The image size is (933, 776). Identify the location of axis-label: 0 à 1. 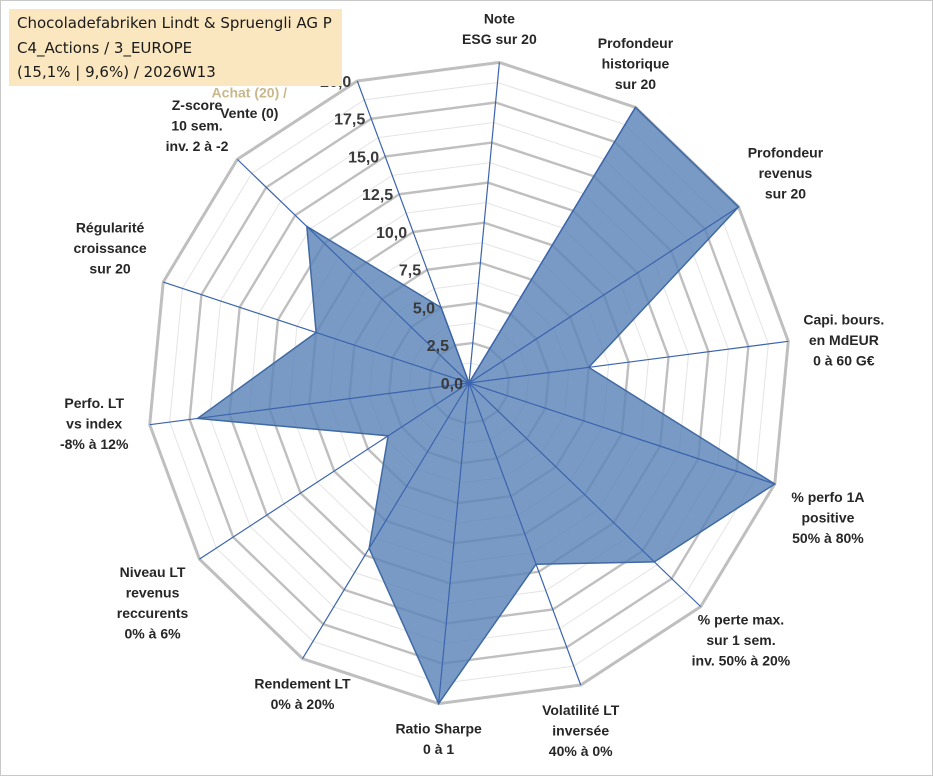
(438, 749).